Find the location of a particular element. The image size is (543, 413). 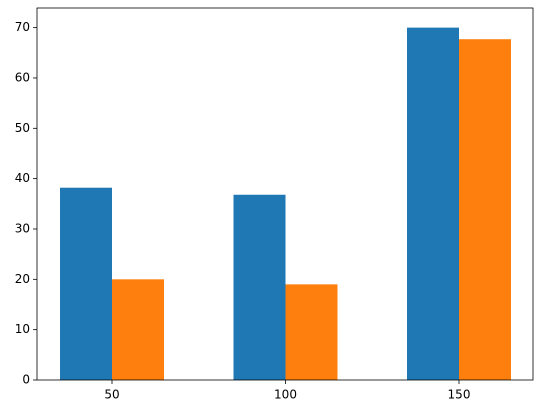

x-tick-label: 100 is located at coordinates (285, 395).